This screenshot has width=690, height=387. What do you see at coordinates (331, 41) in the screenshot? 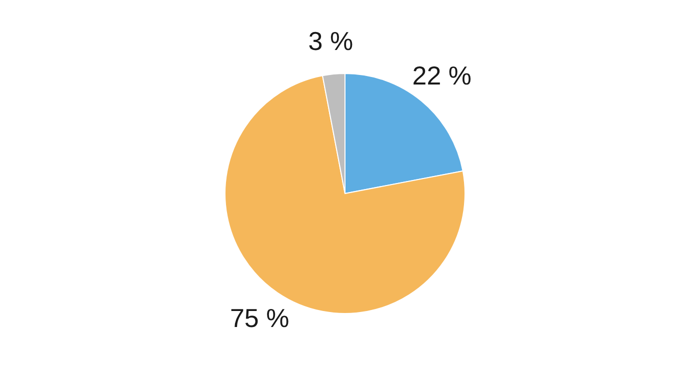
I see `data-label: 3 %` at bounding box center [331, 41].